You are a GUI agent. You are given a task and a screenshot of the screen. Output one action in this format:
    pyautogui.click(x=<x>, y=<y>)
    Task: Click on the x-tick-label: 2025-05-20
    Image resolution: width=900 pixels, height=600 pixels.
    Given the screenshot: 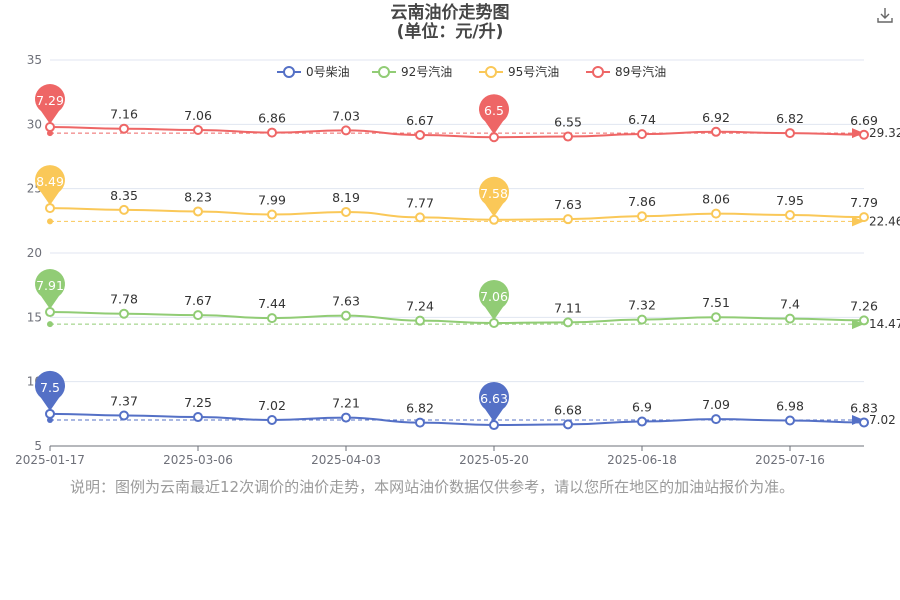 What is the action you would take?
    pyautogui.click(x=494, y=460)
    